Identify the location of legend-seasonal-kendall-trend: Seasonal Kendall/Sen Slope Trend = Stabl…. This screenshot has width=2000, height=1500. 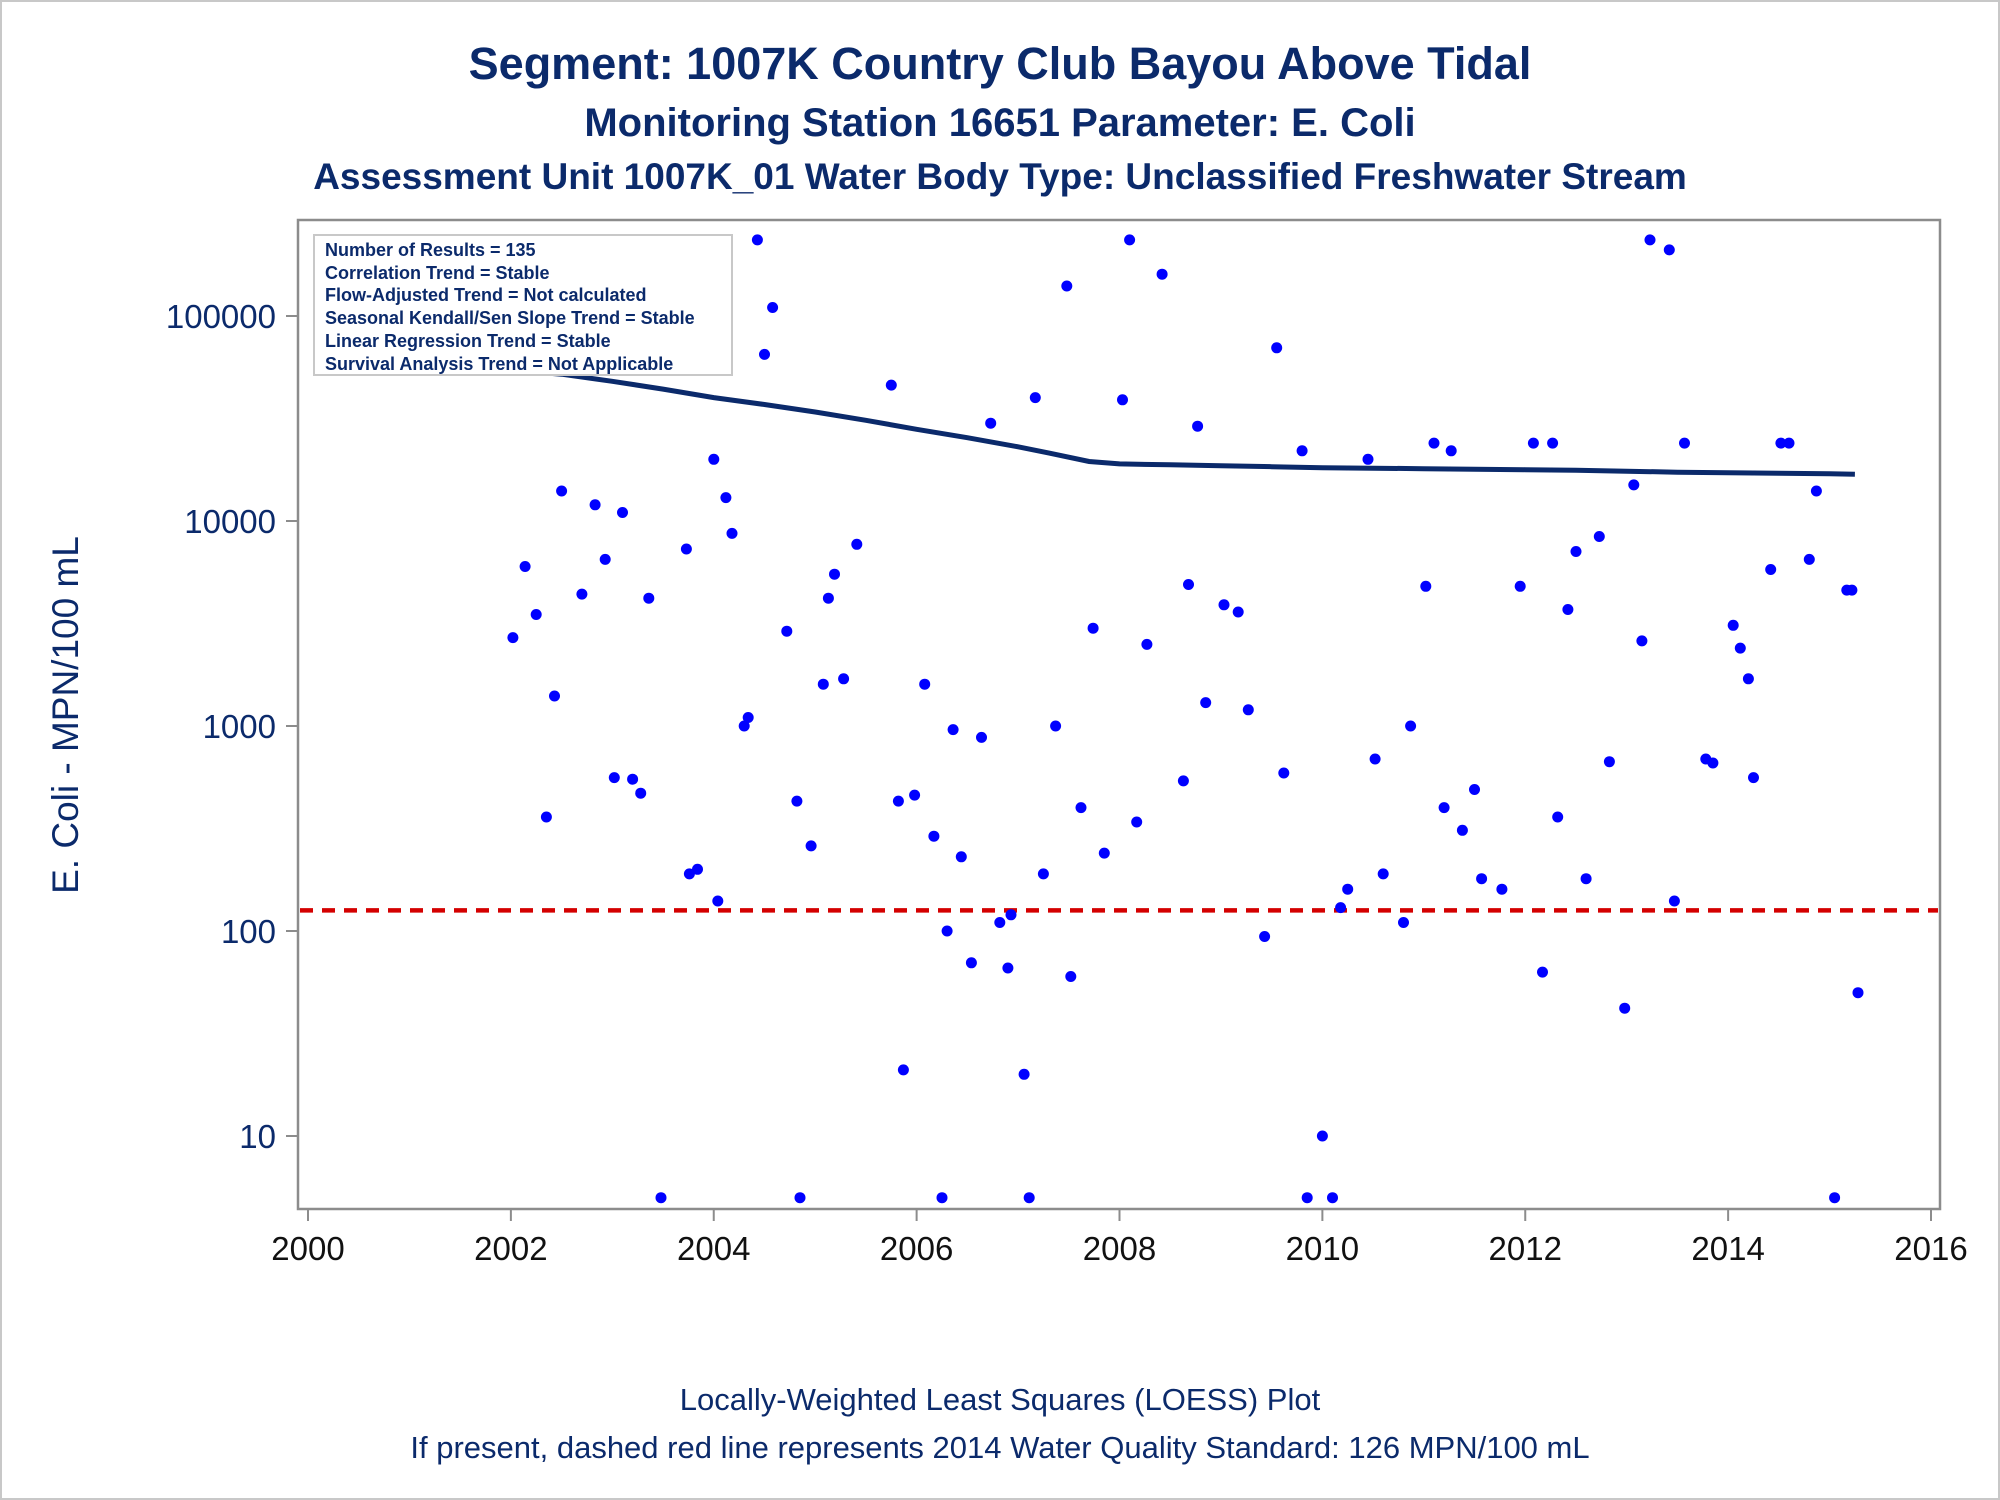
(510, 318).